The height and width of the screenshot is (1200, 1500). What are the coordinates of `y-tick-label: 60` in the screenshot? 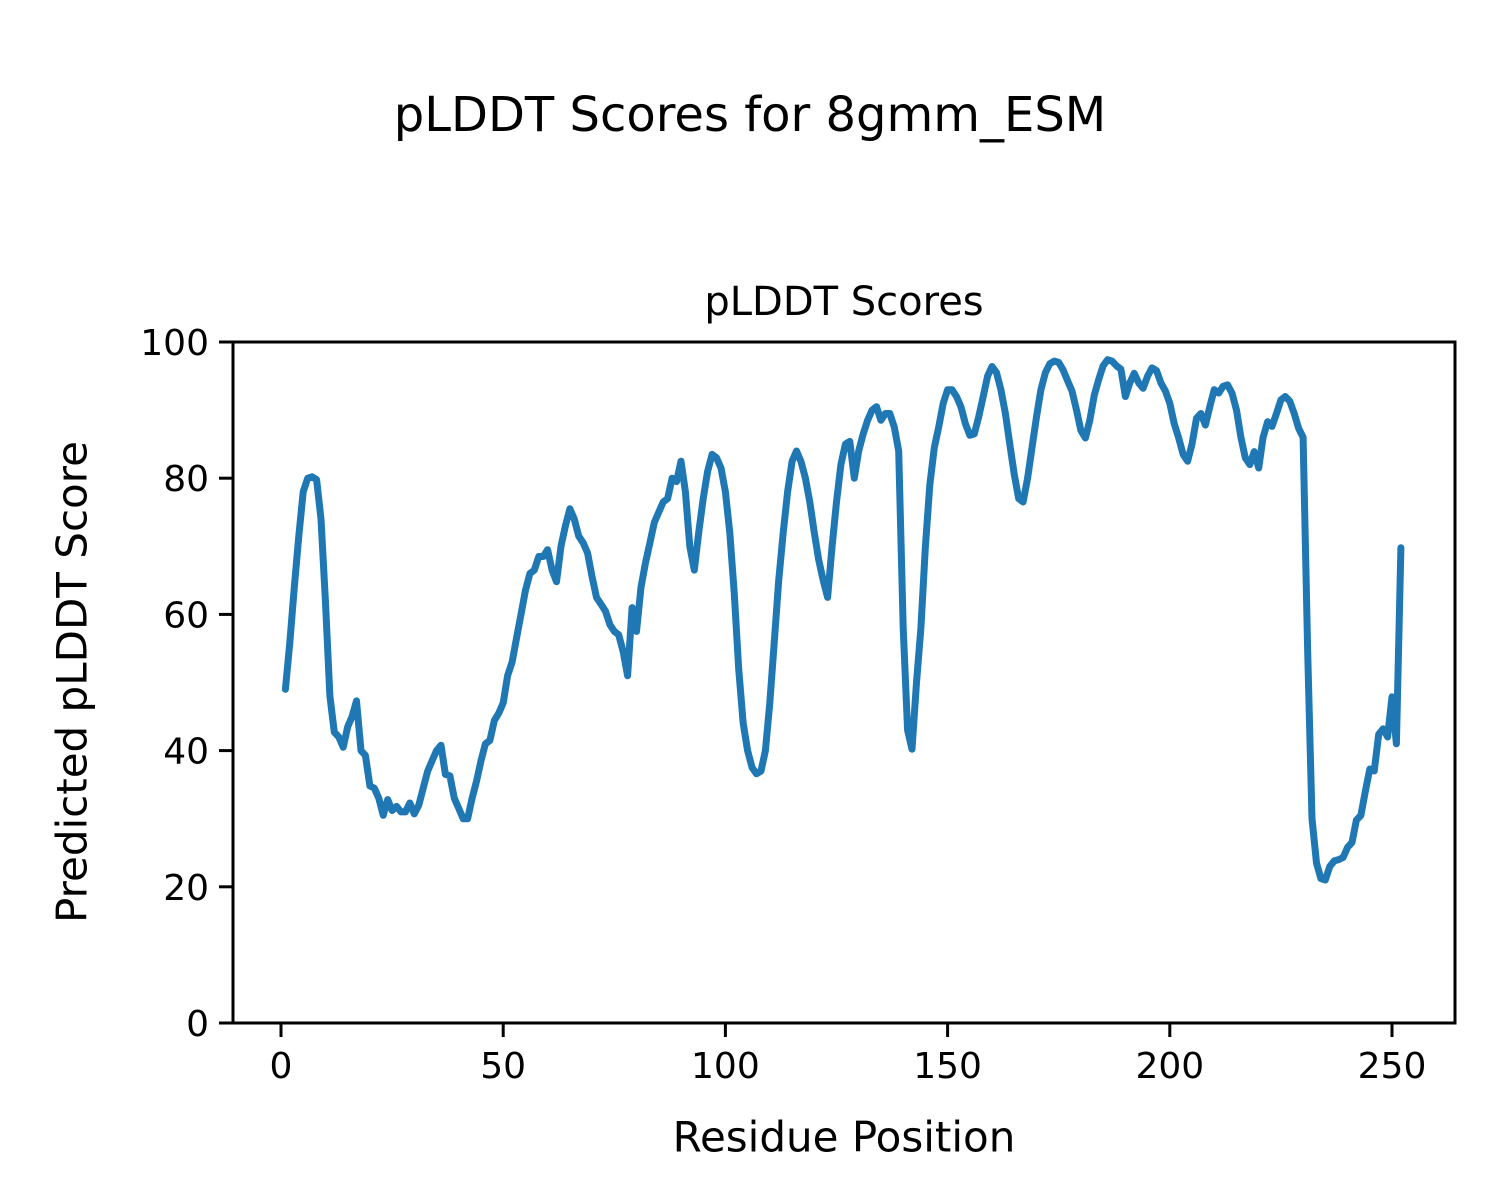 It's located at (186, 615).